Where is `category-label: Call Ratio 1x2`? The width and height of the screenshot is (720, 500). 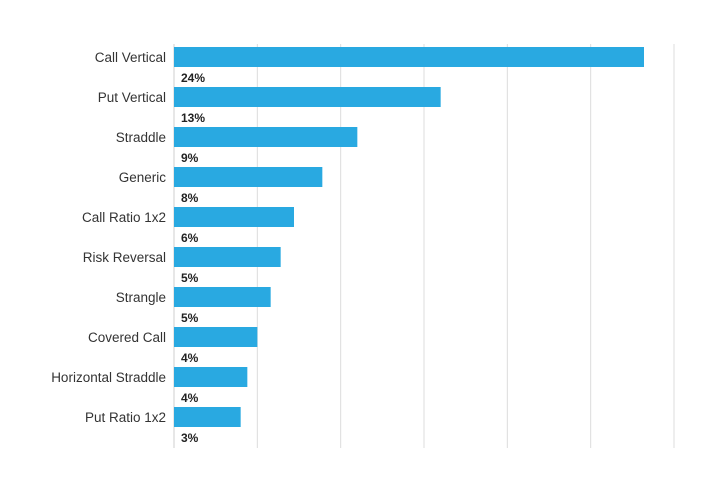 category-label: Call Ratio 1x2 is located at coordinates (124, 217).